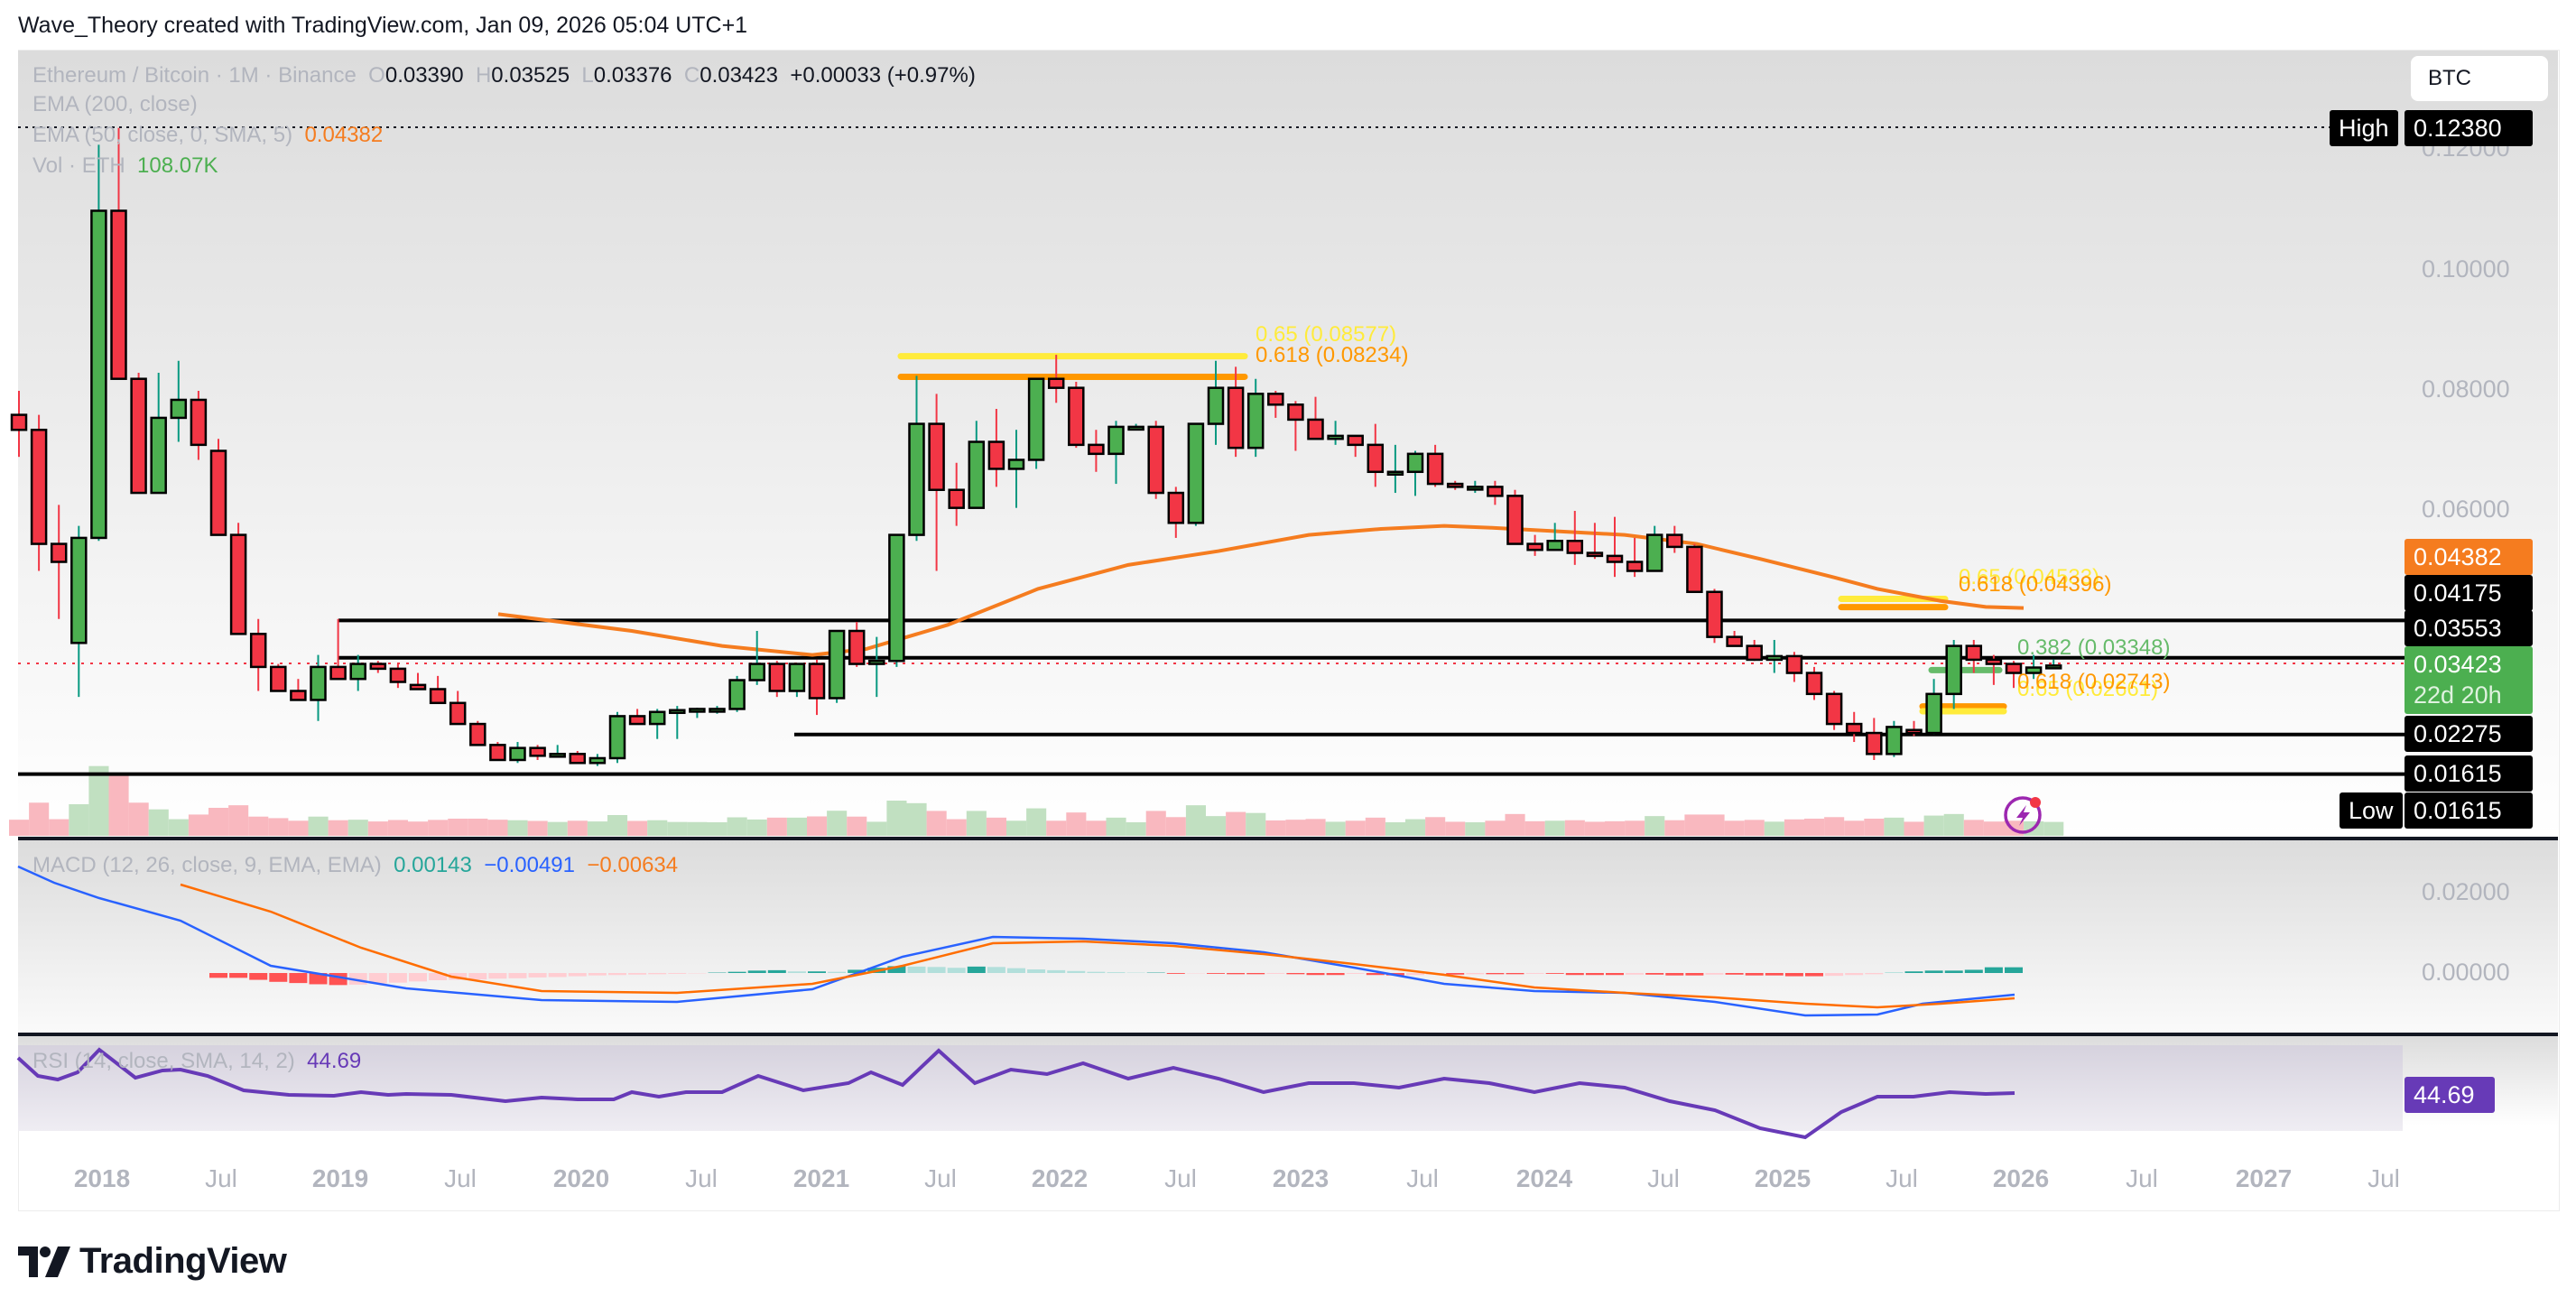  What do you see at coordinates (125, 166) in the screenshot?
I see `volume-legend: Vol · ETH 108.07K` at bounding box center [125, 166].